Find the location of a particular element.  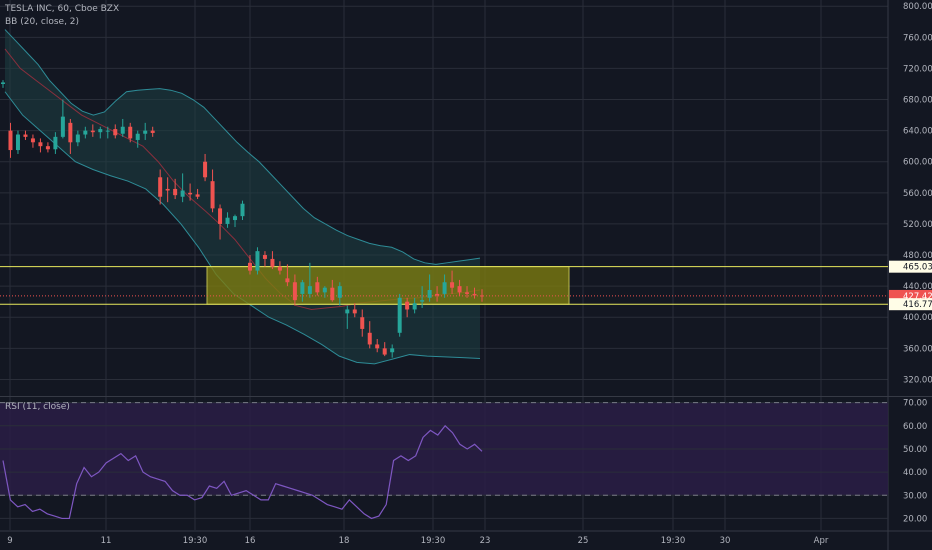

price-tick-label-12: 320.00 is located at coordinates (917, 380).